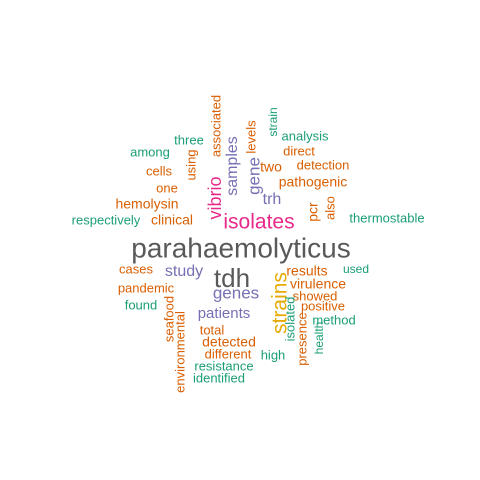  I want to click on word-study: study, so click(184, 271).